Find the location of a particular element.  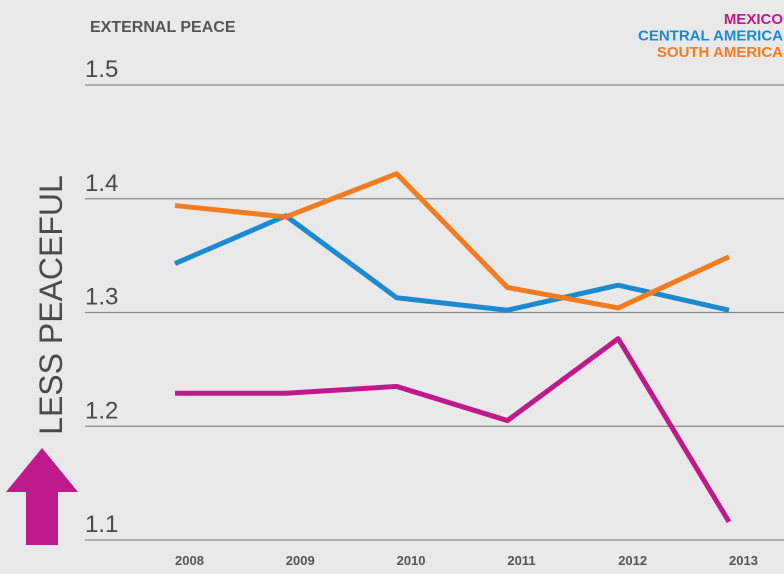

x-tick-label: 2012 is located at coordinates (632, 560).